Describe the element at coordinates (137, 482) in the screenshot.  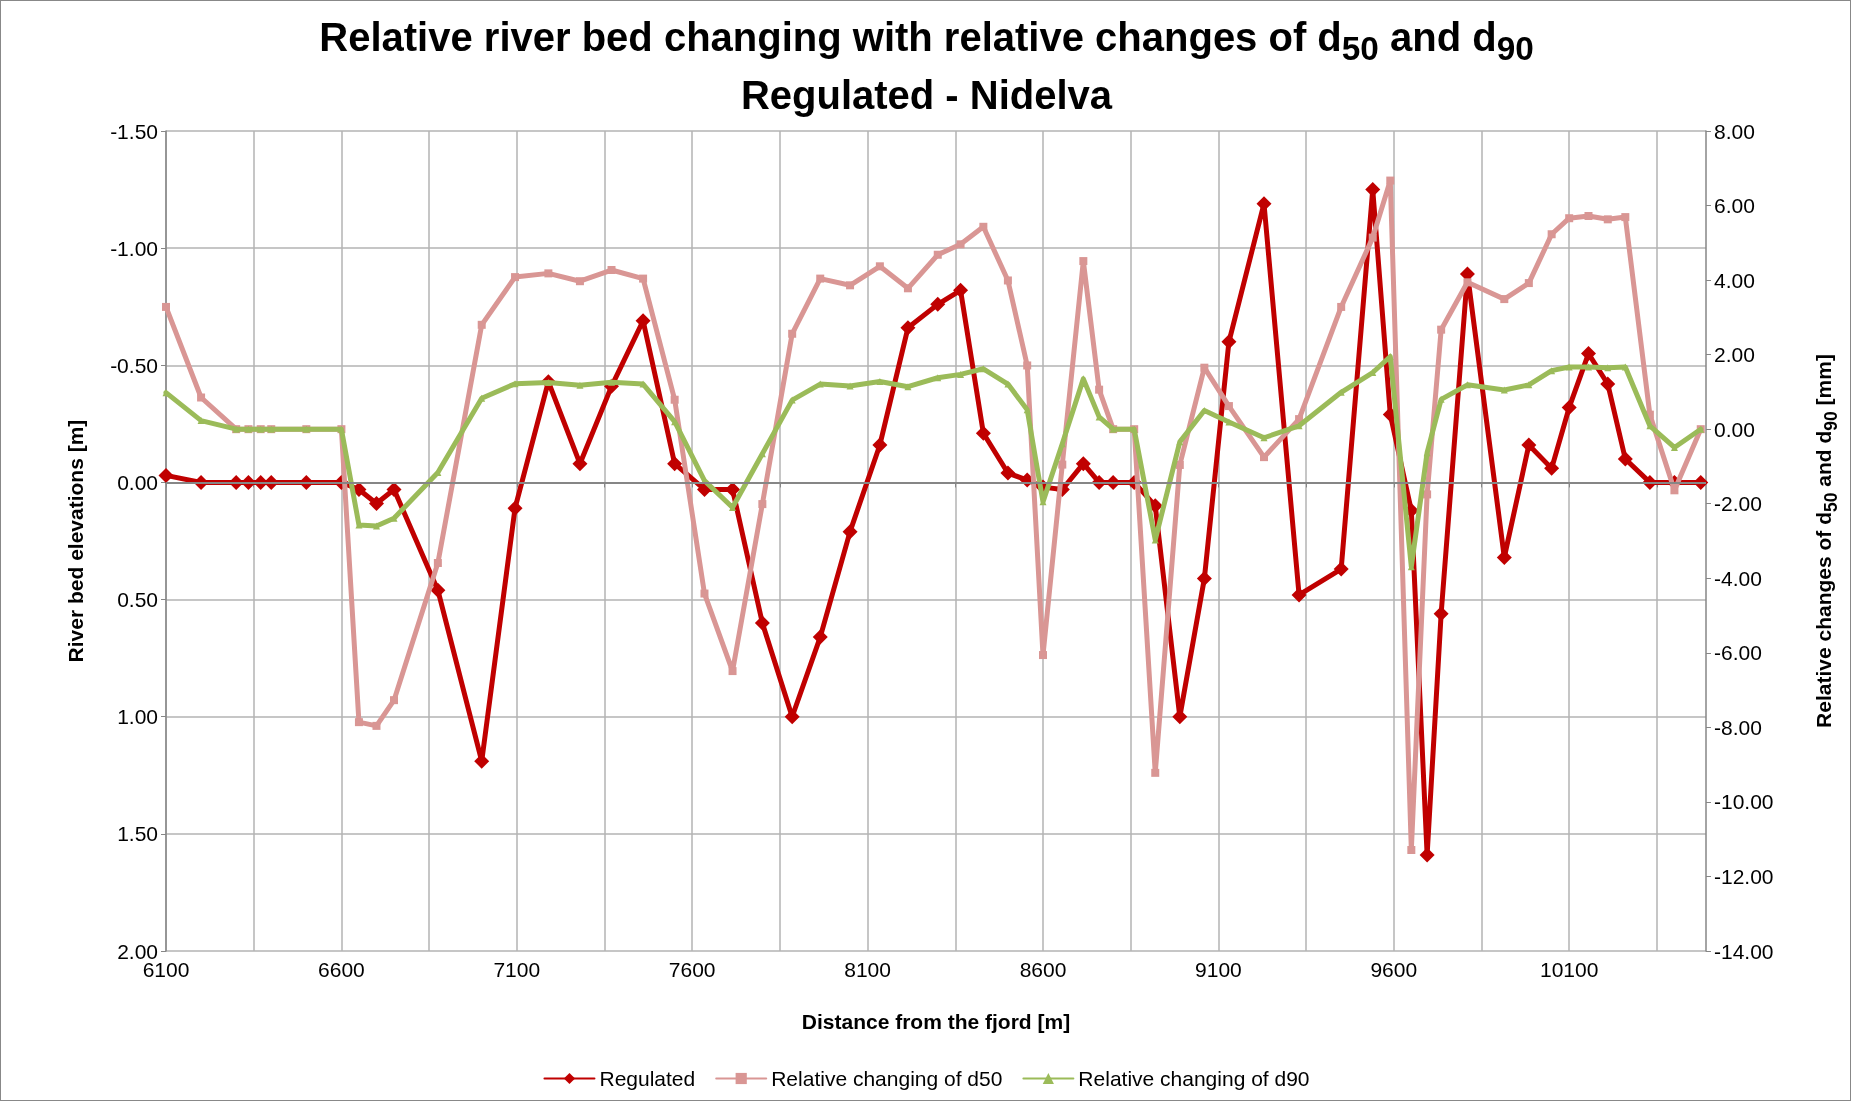
I see `y-tick-label: 0.00` at that location.